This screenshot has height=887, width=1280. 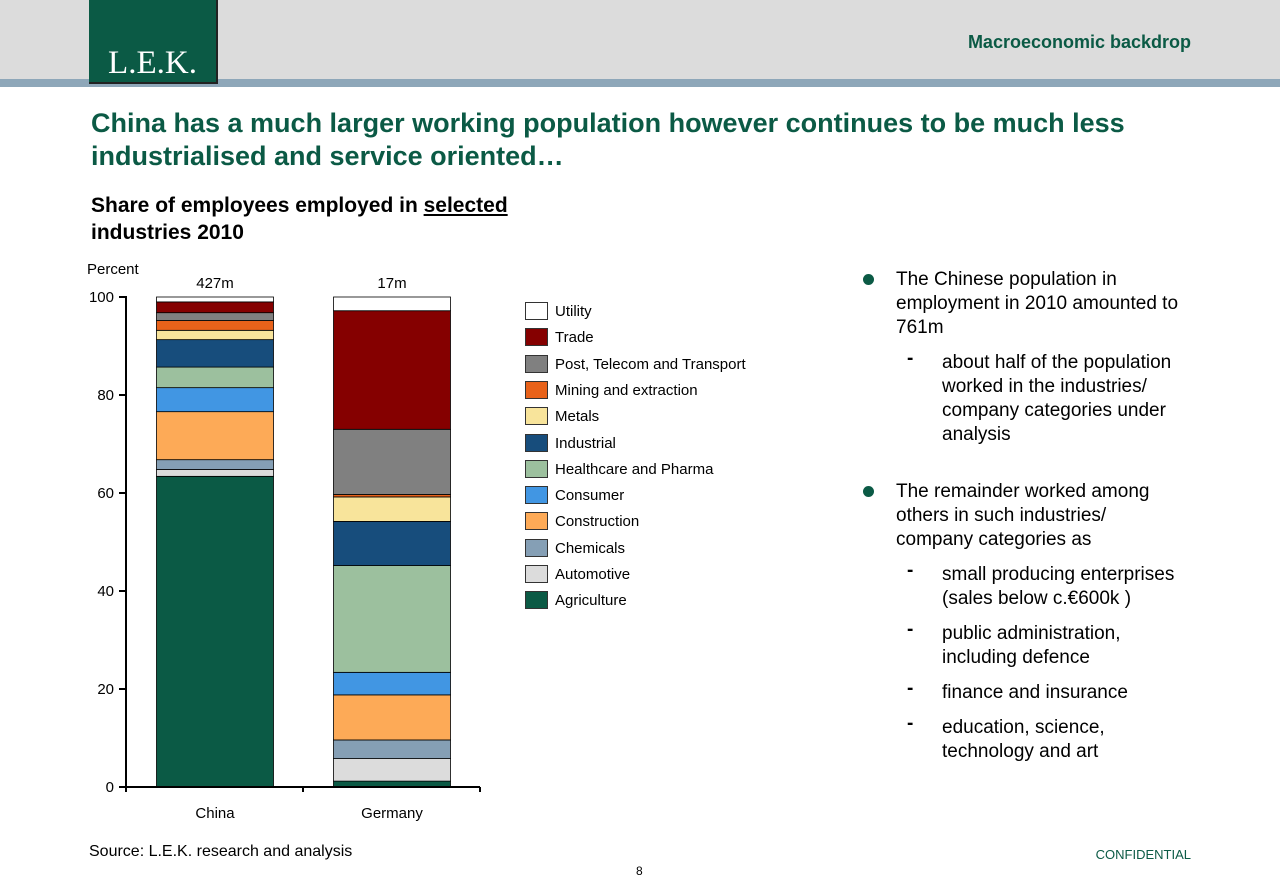 What do you see at coordinates (573, 311) in the screenshot?
I see `legend-label: Utility` at bounding box center [573, 311].